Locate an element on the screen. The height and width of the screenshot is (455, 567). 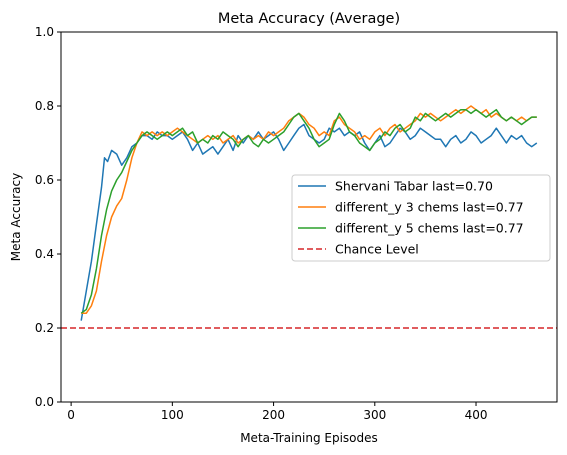
y-tick-label: 0.4 is located at coordinates (44, 254).